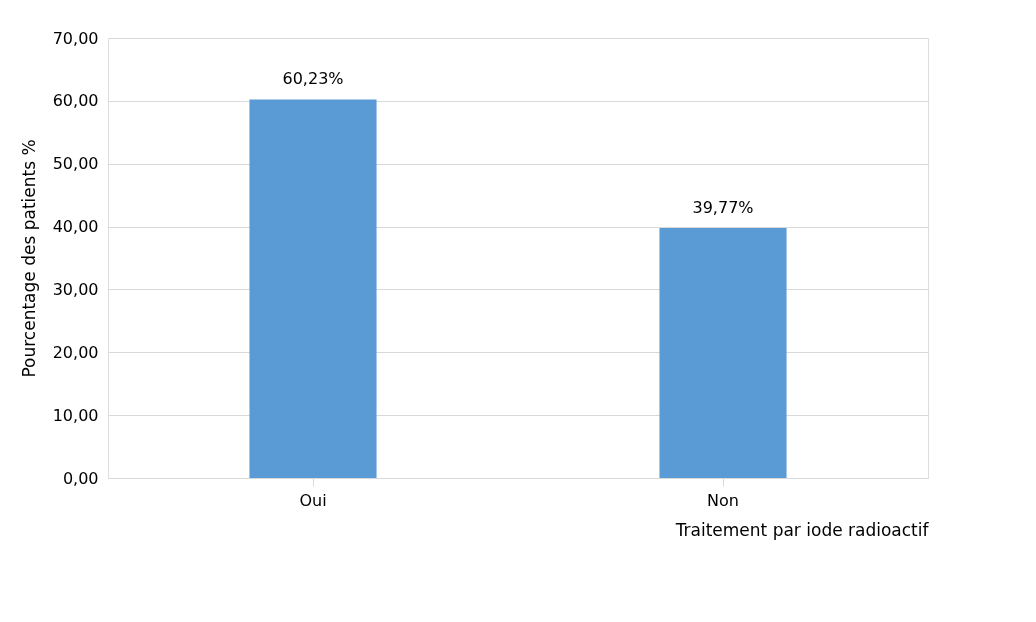 This screenshot has height=622, width=1036. Describe the element at coordinates (723, 500) in the screenshot. I see `x-tick-label: Non` at that location.